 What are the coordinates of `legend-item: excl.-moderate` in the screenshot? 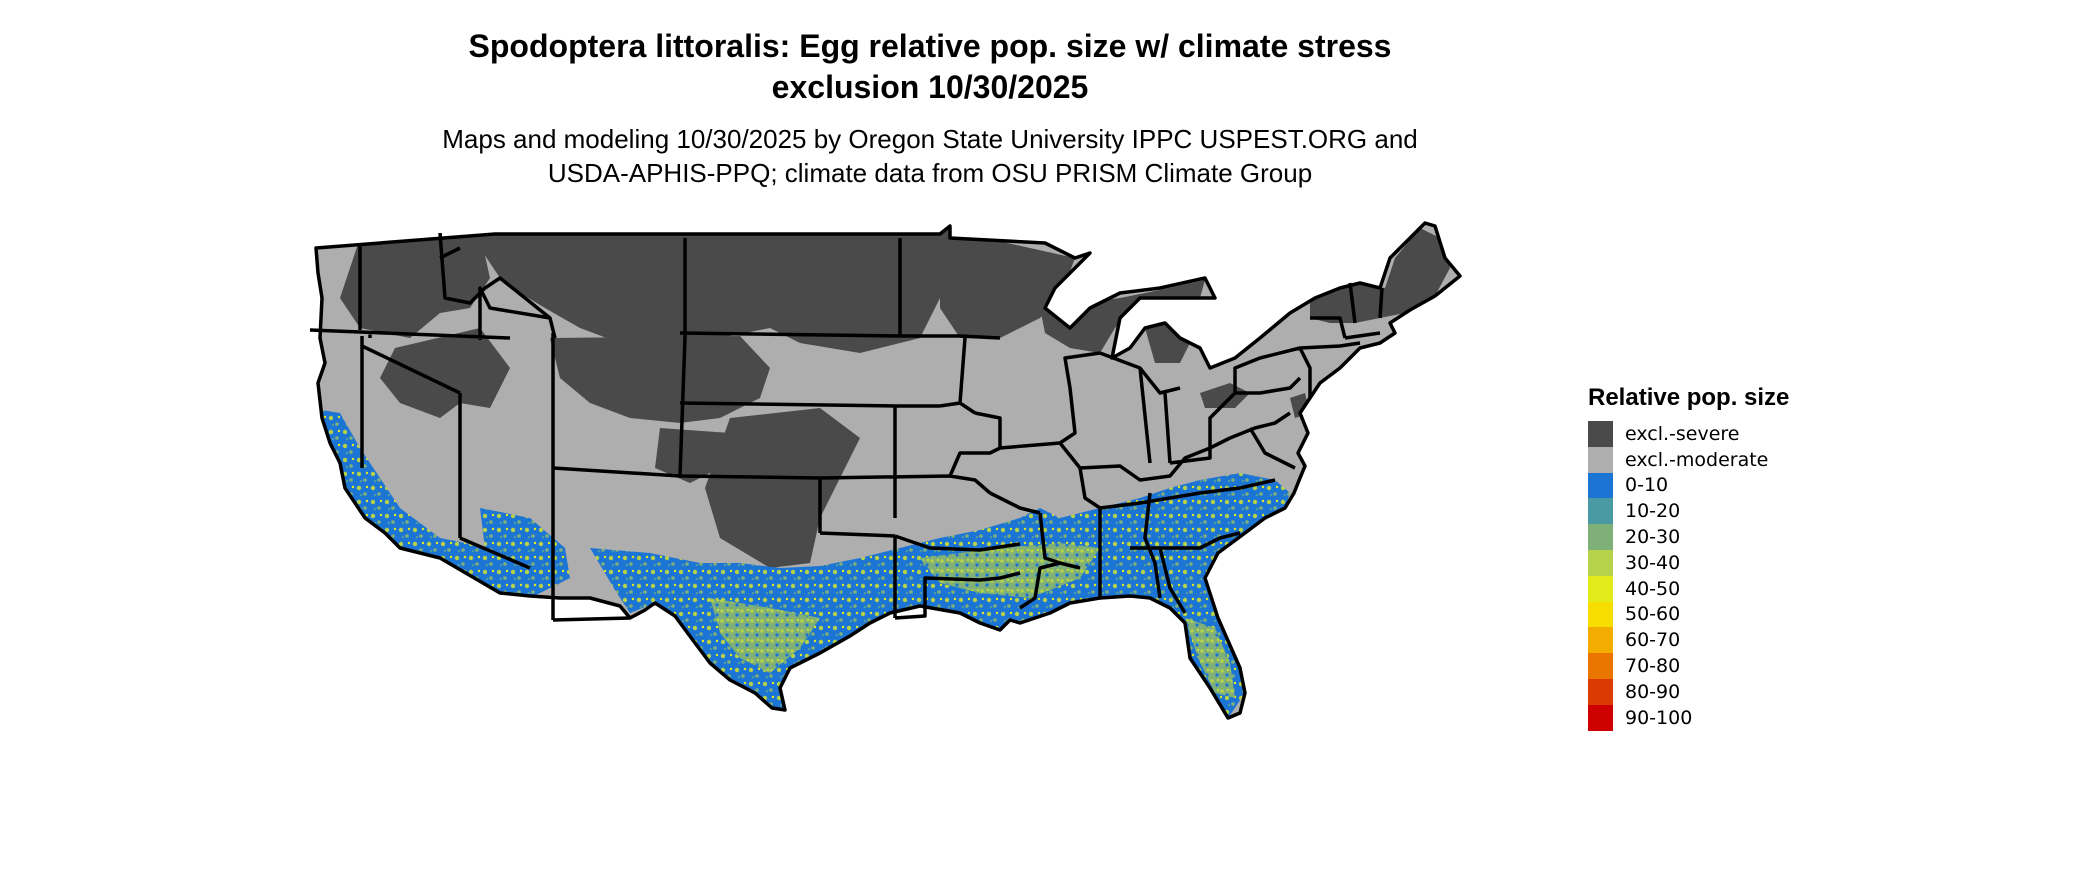 It's located at (1738, 459).